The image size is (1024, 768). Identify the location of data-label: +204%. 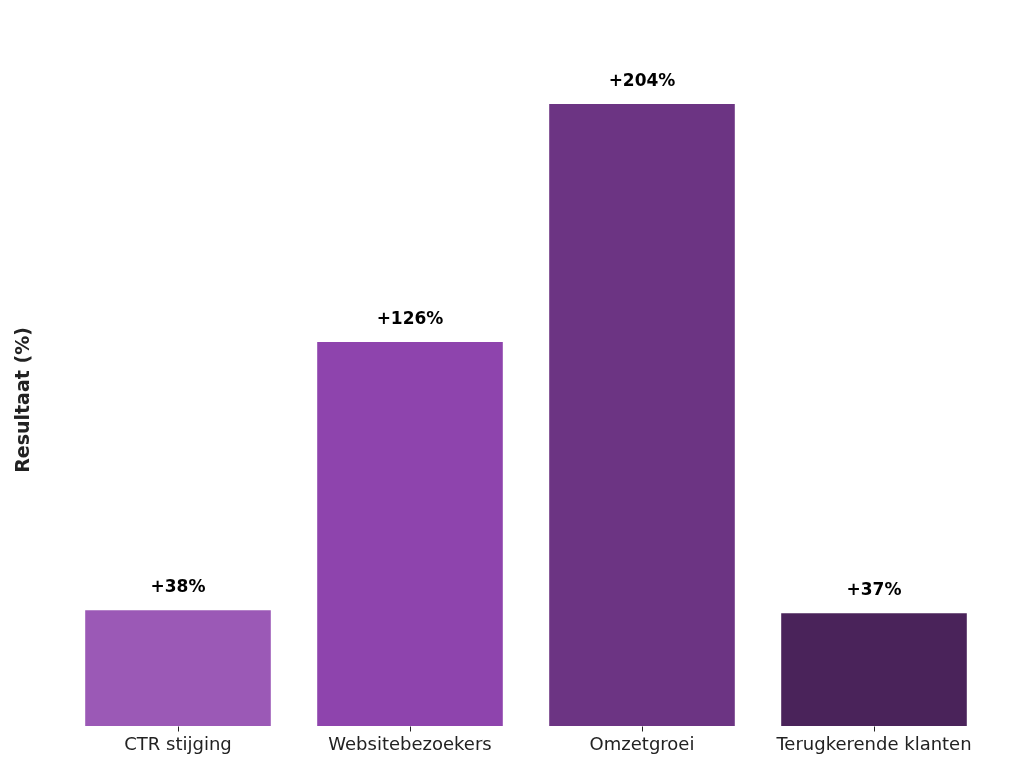
(642, 80).